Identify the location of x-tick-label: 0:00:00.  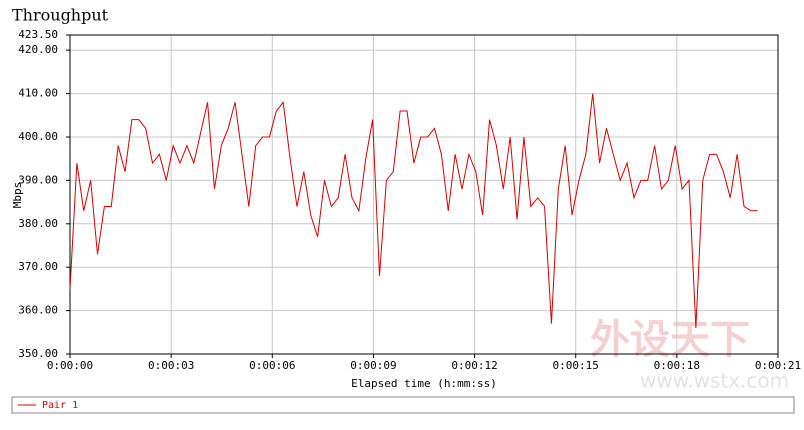
(70, 365).